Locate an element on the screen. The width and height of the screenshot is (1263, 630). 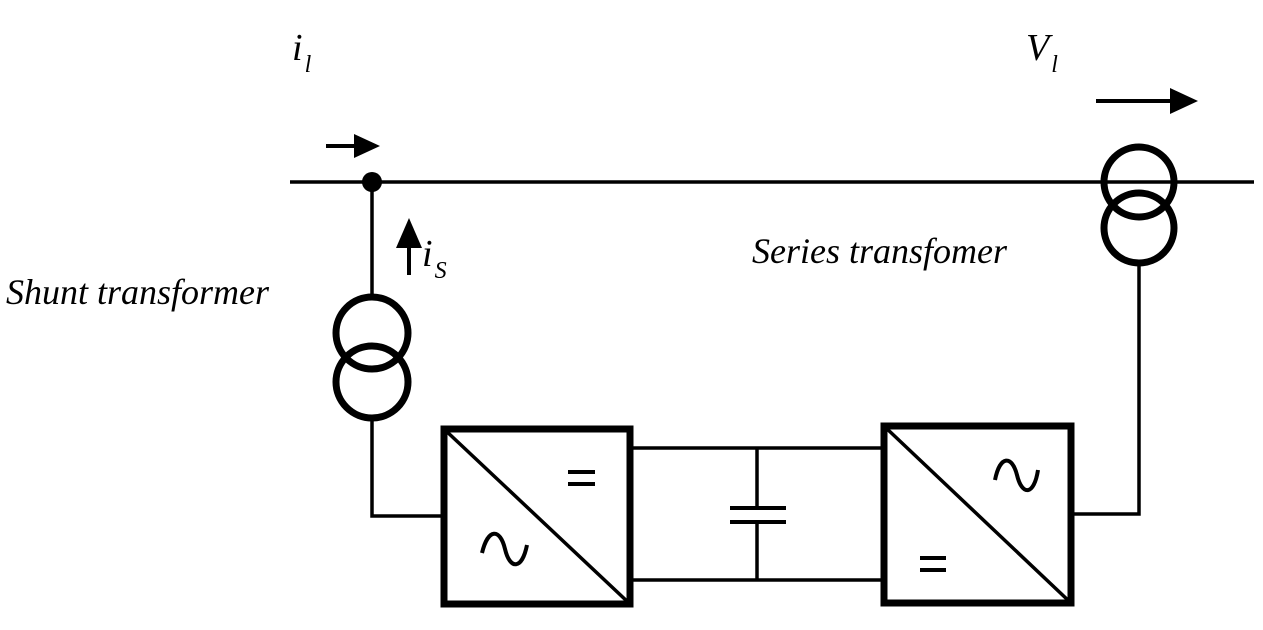
line-voltage-arrow is located at coordinates (1147, 101).